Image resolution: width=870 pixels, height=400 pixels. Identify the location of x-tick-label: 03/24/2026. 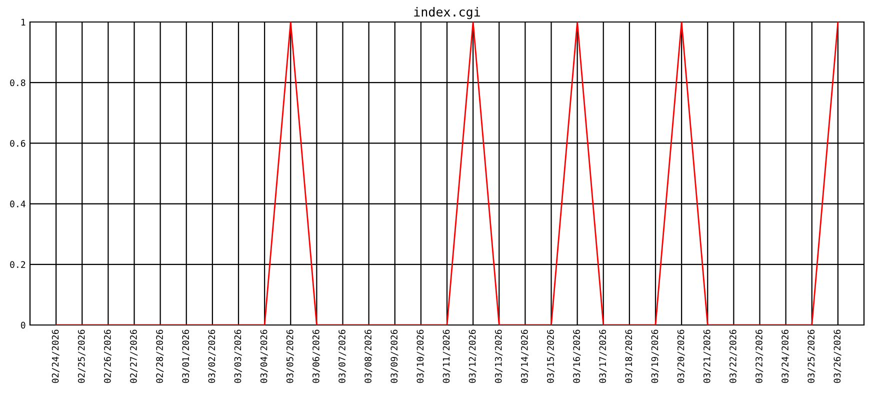
(786, 356).